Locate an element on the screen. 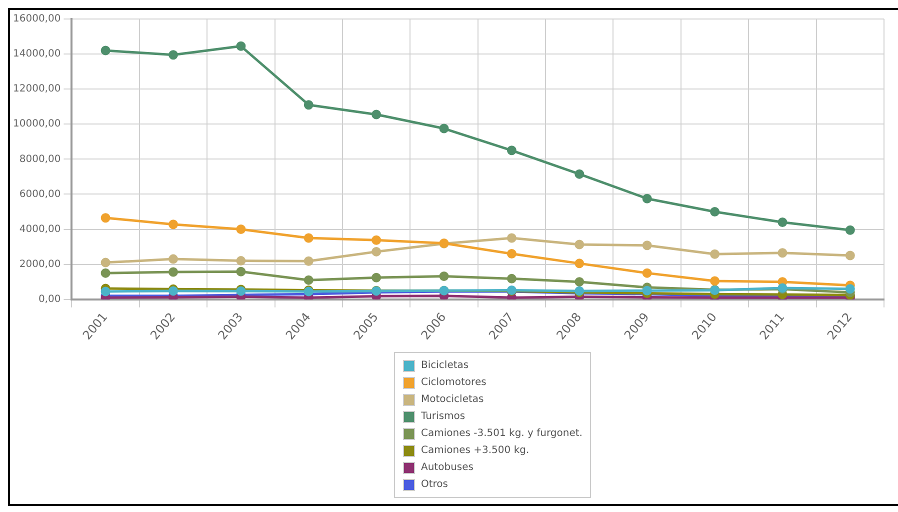 The image size is (898, 512). y-tick-label: 16000,00 is located at coordinates (36, 19).